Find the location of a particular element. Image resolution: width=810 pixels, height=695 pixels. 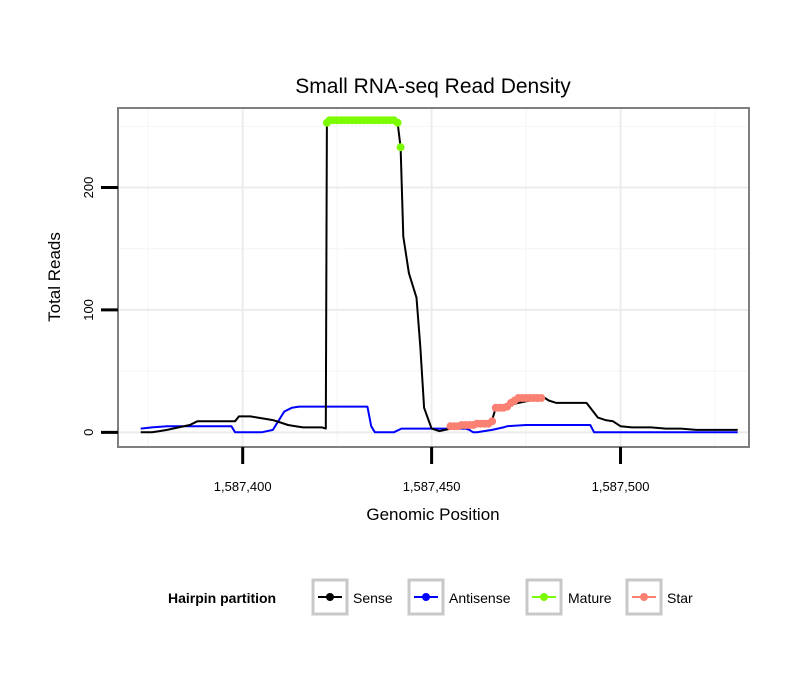

legend-title: Hairpin partition is located at coordinates (222, 598).